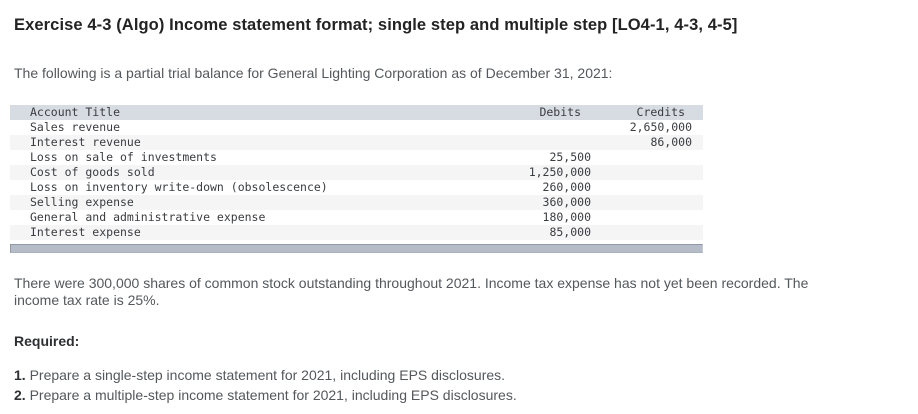 The width and height of the screenshot is (918, 414). What do you see at coordinates (356, 232) in the screenshot?
I see `table-row: Interest expense 85,000` at bounding box center [356, 232].